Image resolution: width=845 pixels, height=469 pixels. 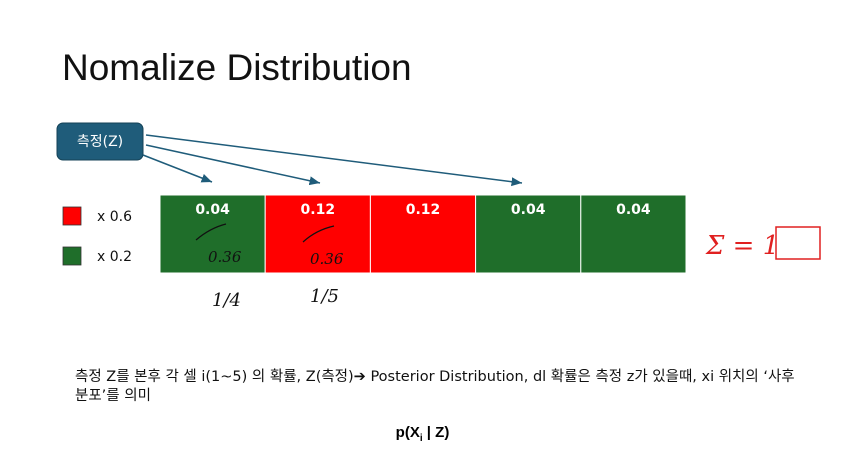 I want to click on sum-note: Σ = 1, so click(x=742, y=246).